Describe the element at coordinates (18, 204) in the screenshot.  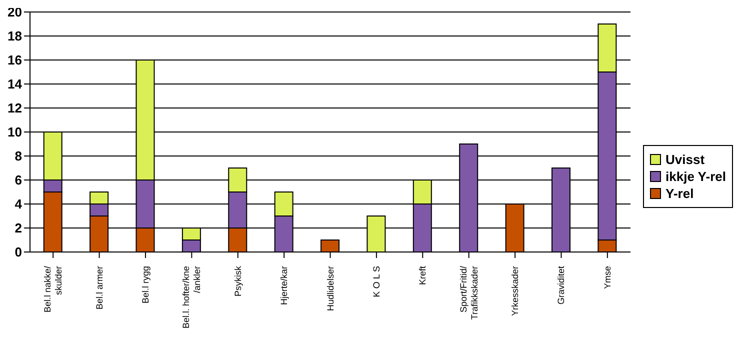
I see `y-tick-label: 4` at that location.